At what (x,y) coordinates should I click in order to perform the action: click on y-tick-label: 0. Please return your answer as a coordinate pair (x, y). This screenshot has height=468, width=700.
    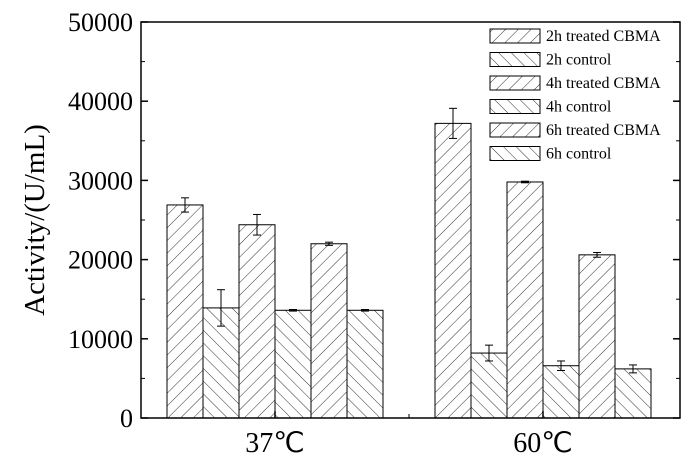
    Looking at the image, I should click on (126, 418).